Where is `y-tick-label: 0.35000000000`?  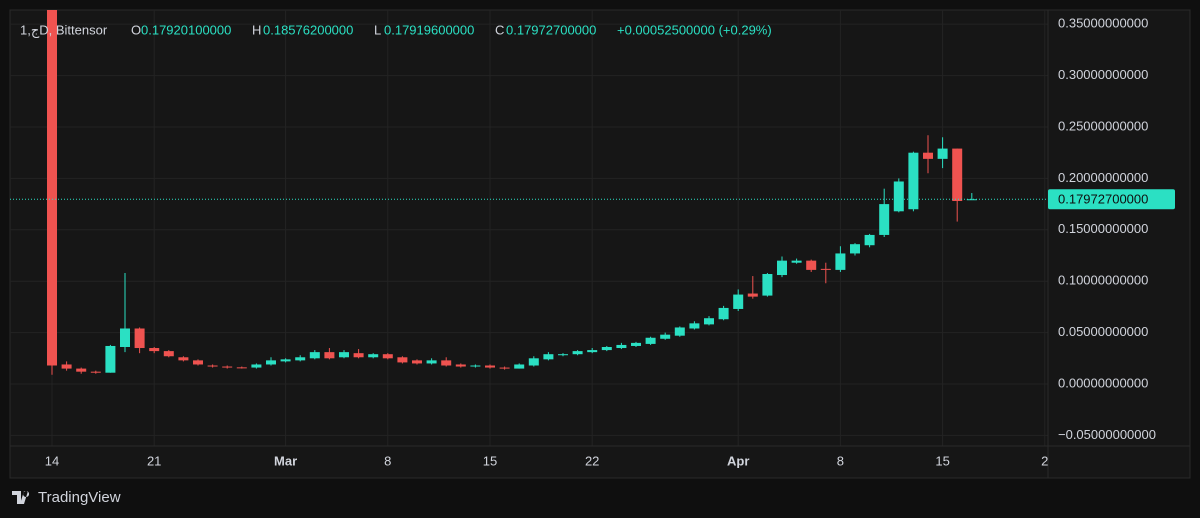 y-tick-label: 0.35000000000 is located at coordinates (1103, 23).